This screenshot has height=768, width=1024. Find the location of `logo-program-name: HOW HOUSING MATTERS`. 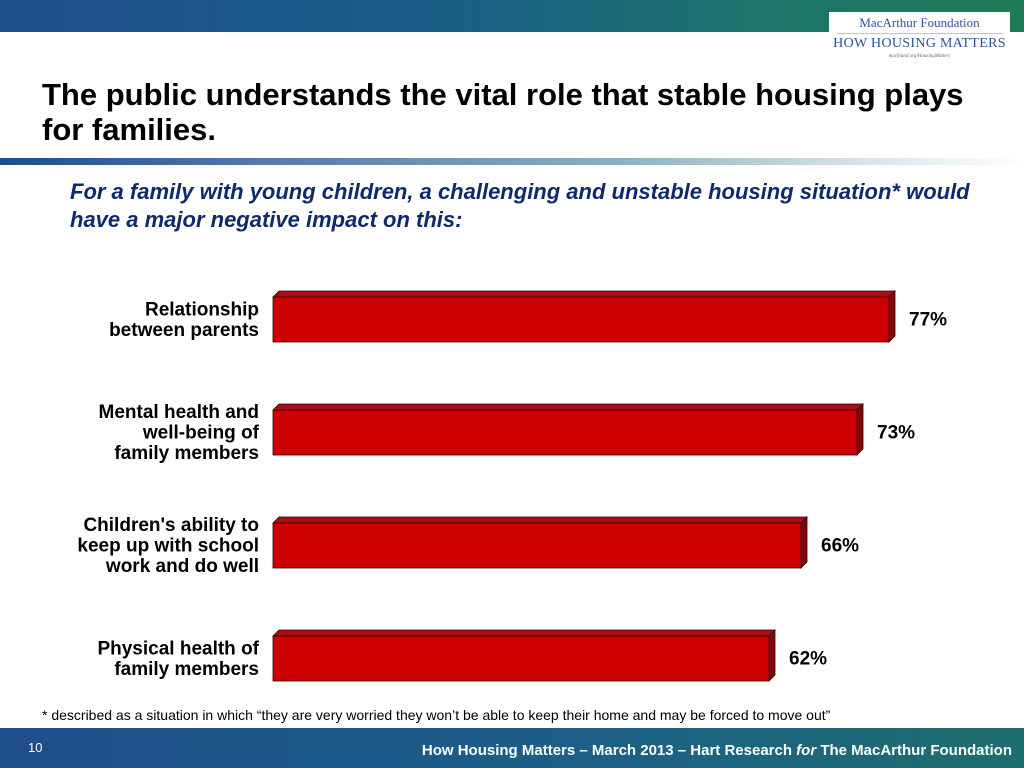

logo-program-name: HOW HOUSING MATTERS is located at coordinates (919, 43).